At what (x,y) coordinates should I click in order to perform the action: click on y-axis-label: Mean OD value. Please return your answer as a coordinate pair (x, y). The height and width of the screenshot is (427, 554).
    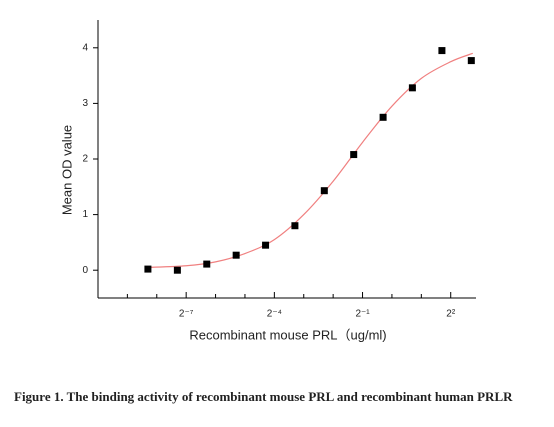
    Looking at the image, I should click on (66, 170).